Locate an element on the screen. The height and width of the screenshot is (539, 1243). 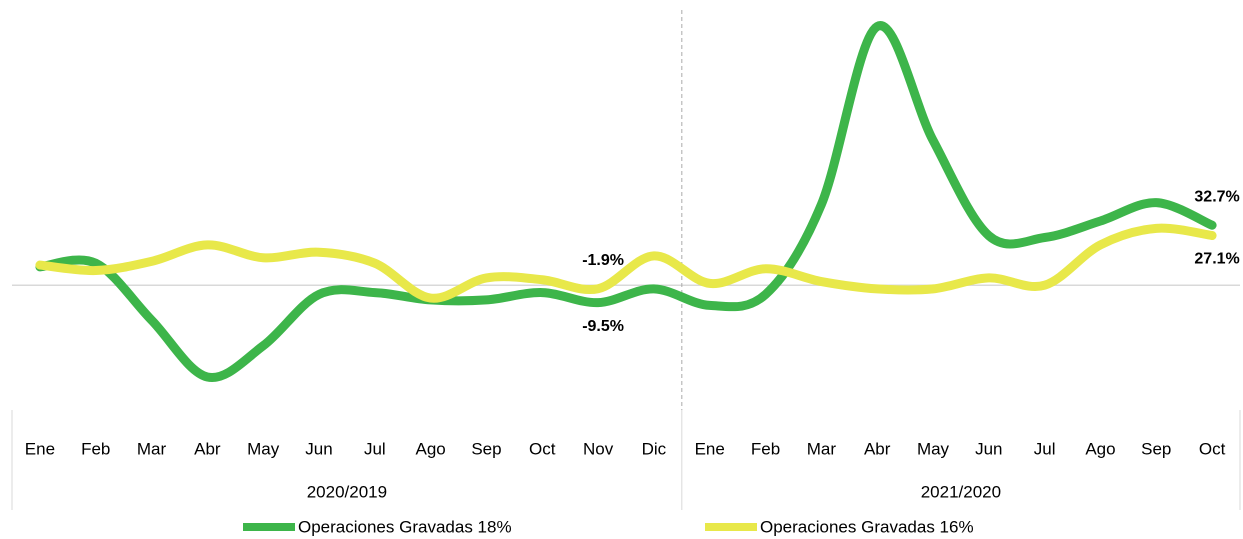
legend-label: Operaciones Gravadas 16% is located at coordinates (867, 526).